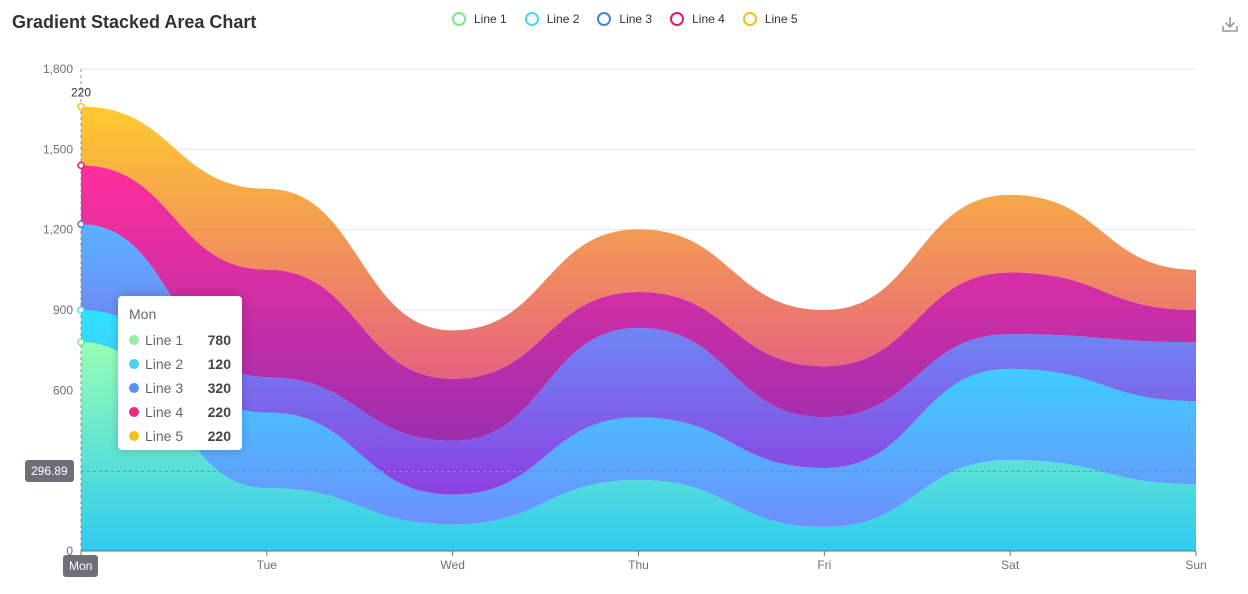 Image resolution: width=1248 pixels, height=594 pixels. What do you see at coordinates (63, 390) in the screenshot?
I see `y-tick-label: 600` at bounding box center [63, 390].